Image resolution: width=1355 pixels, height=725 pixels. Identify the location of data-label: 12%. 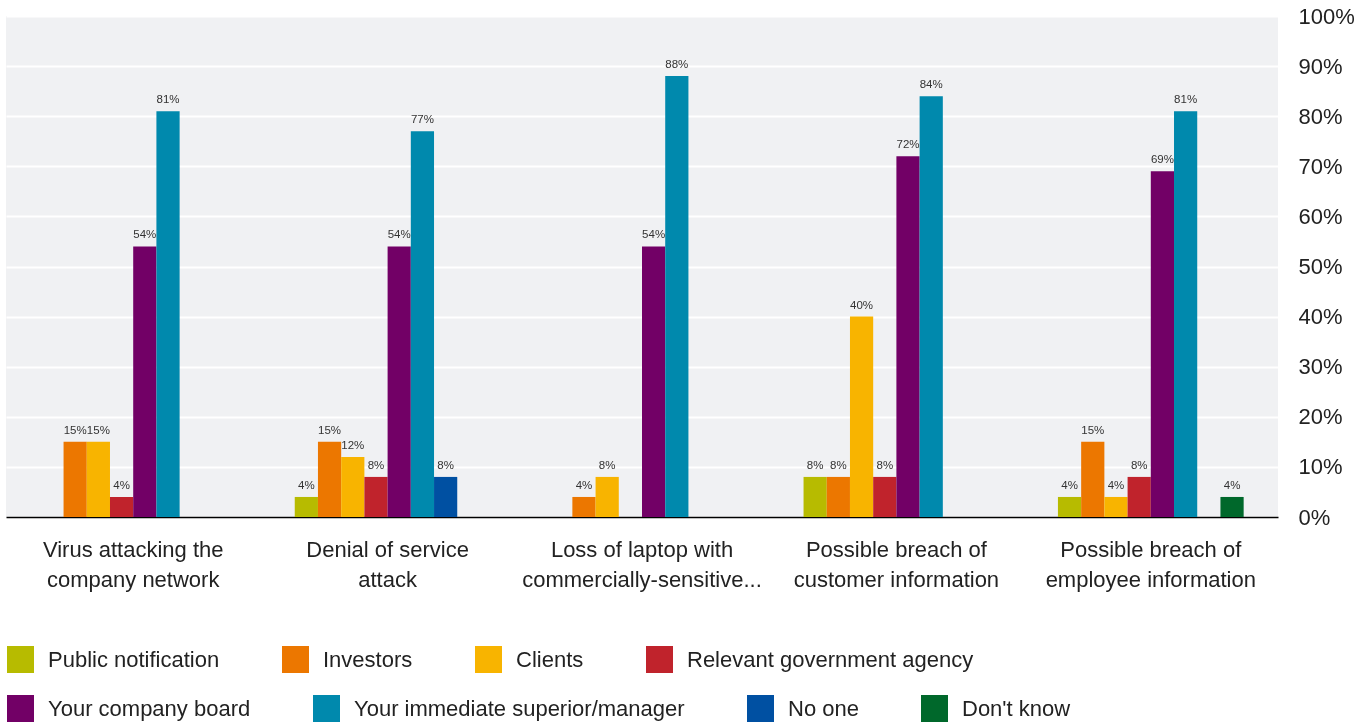
(353, 444).